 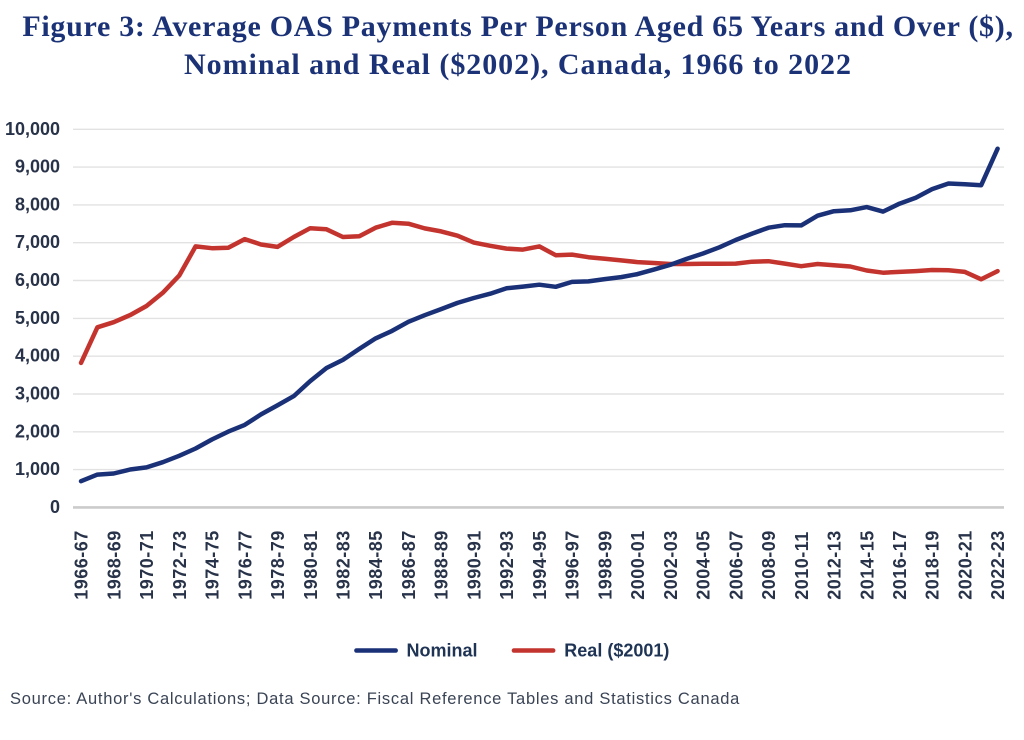 What do you see at coordinates (474, 565) in the screenshot?
I see `svg-text: 1990-91` at bounding box center [474, 565].